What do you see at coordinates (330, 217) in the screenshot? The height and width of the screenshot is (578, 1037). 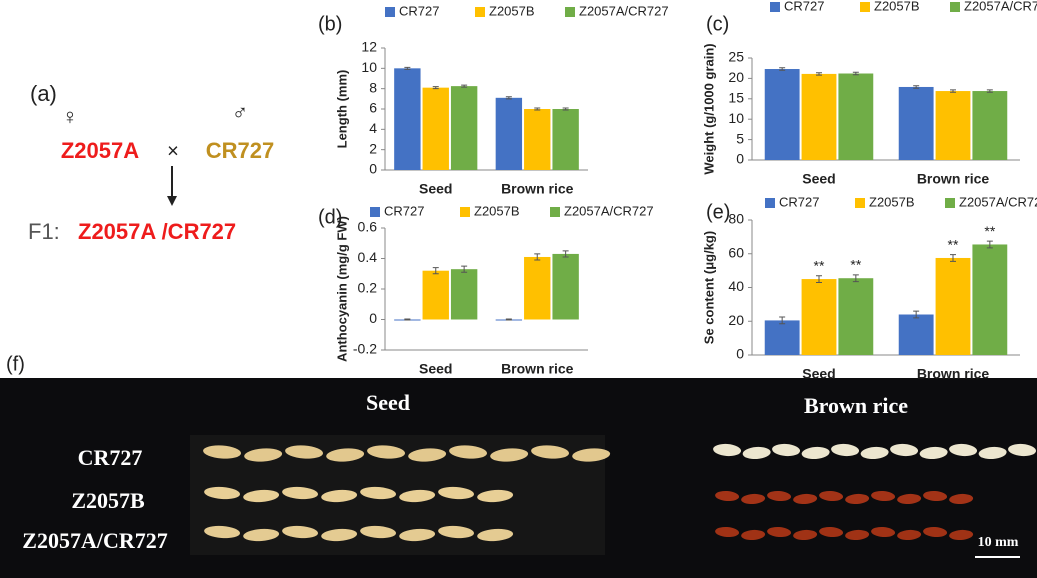 I see `panel-label: (d)` at bounding box center [330, 217].